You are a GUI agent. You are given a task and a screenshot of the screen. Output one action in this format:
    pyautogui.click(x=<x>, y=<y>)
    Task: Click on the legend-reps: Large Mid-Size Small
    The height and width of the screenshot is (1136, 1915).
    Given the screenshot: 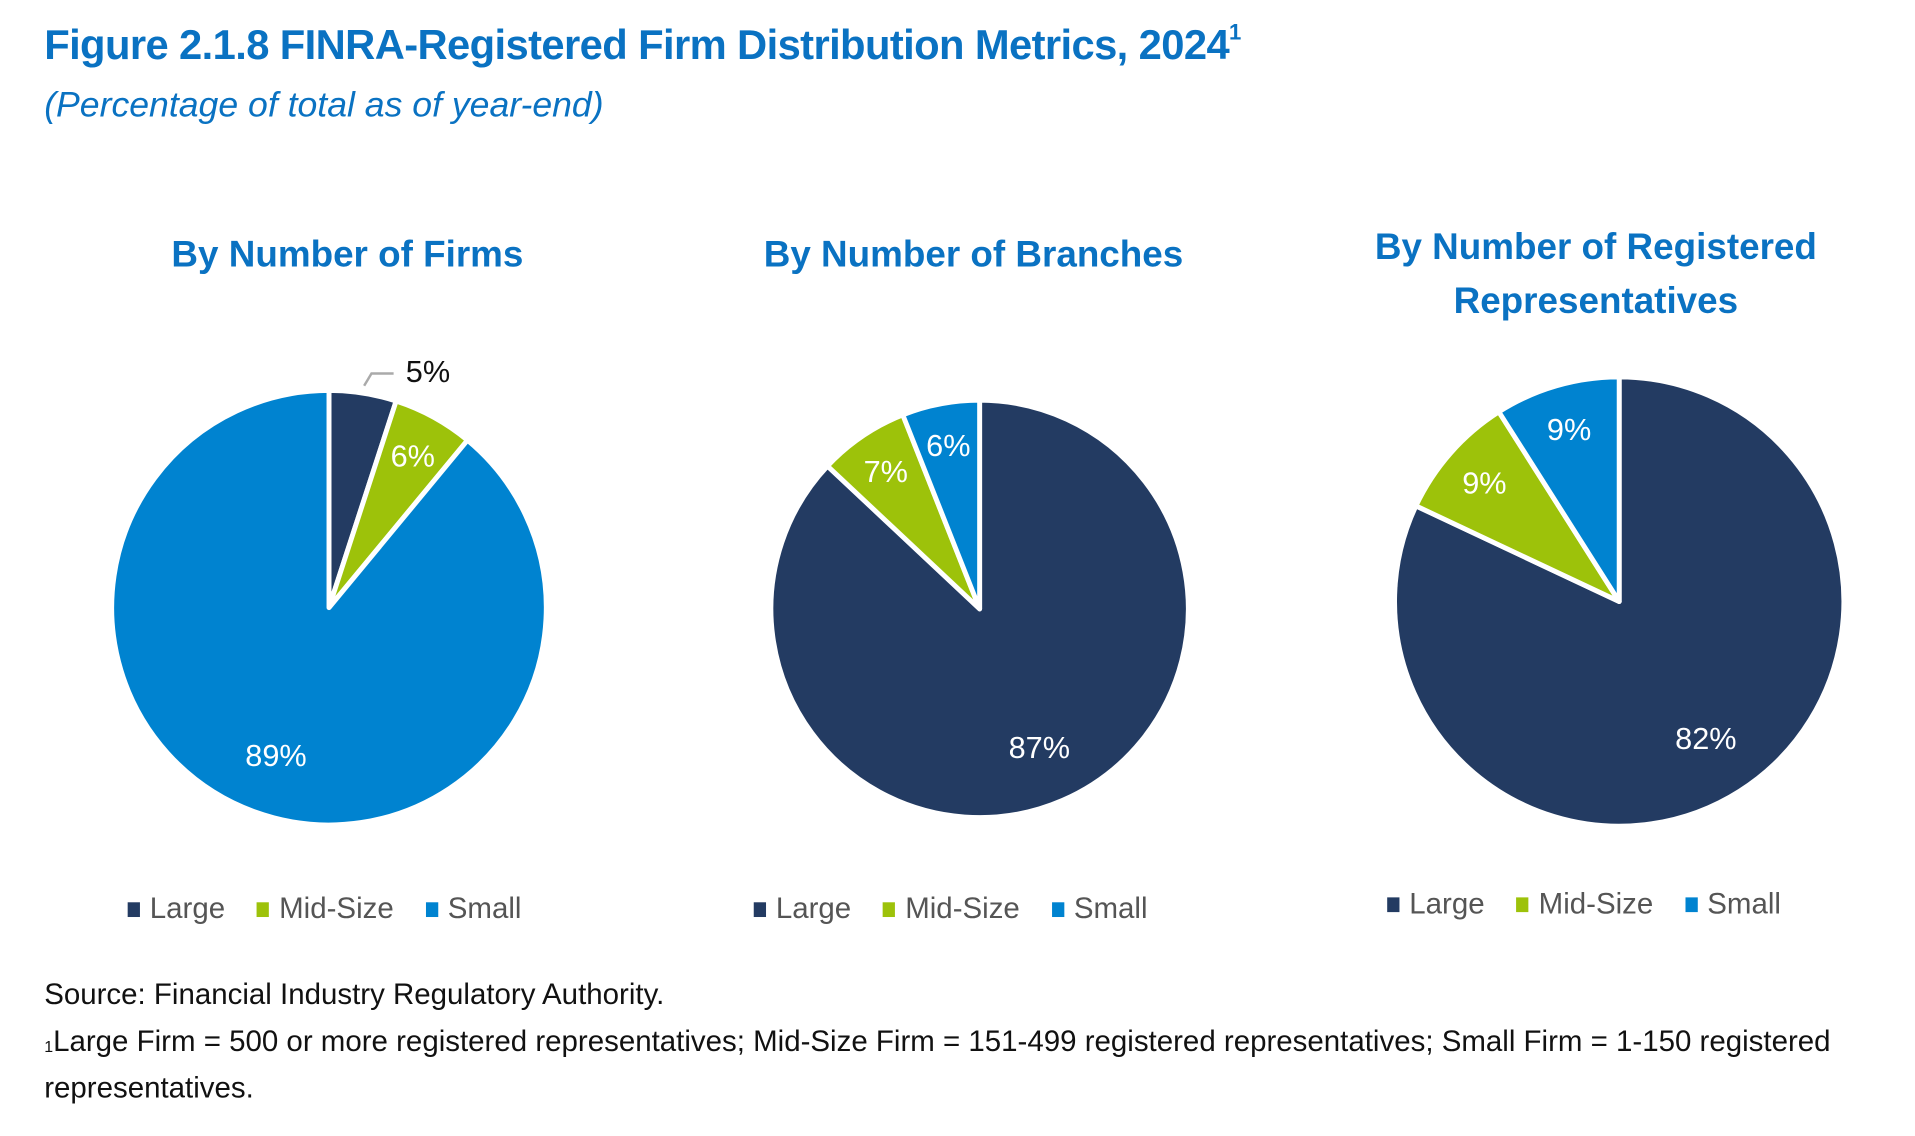 What is the action you would take?
    pyautogui.click(x=1584, y=905)
    